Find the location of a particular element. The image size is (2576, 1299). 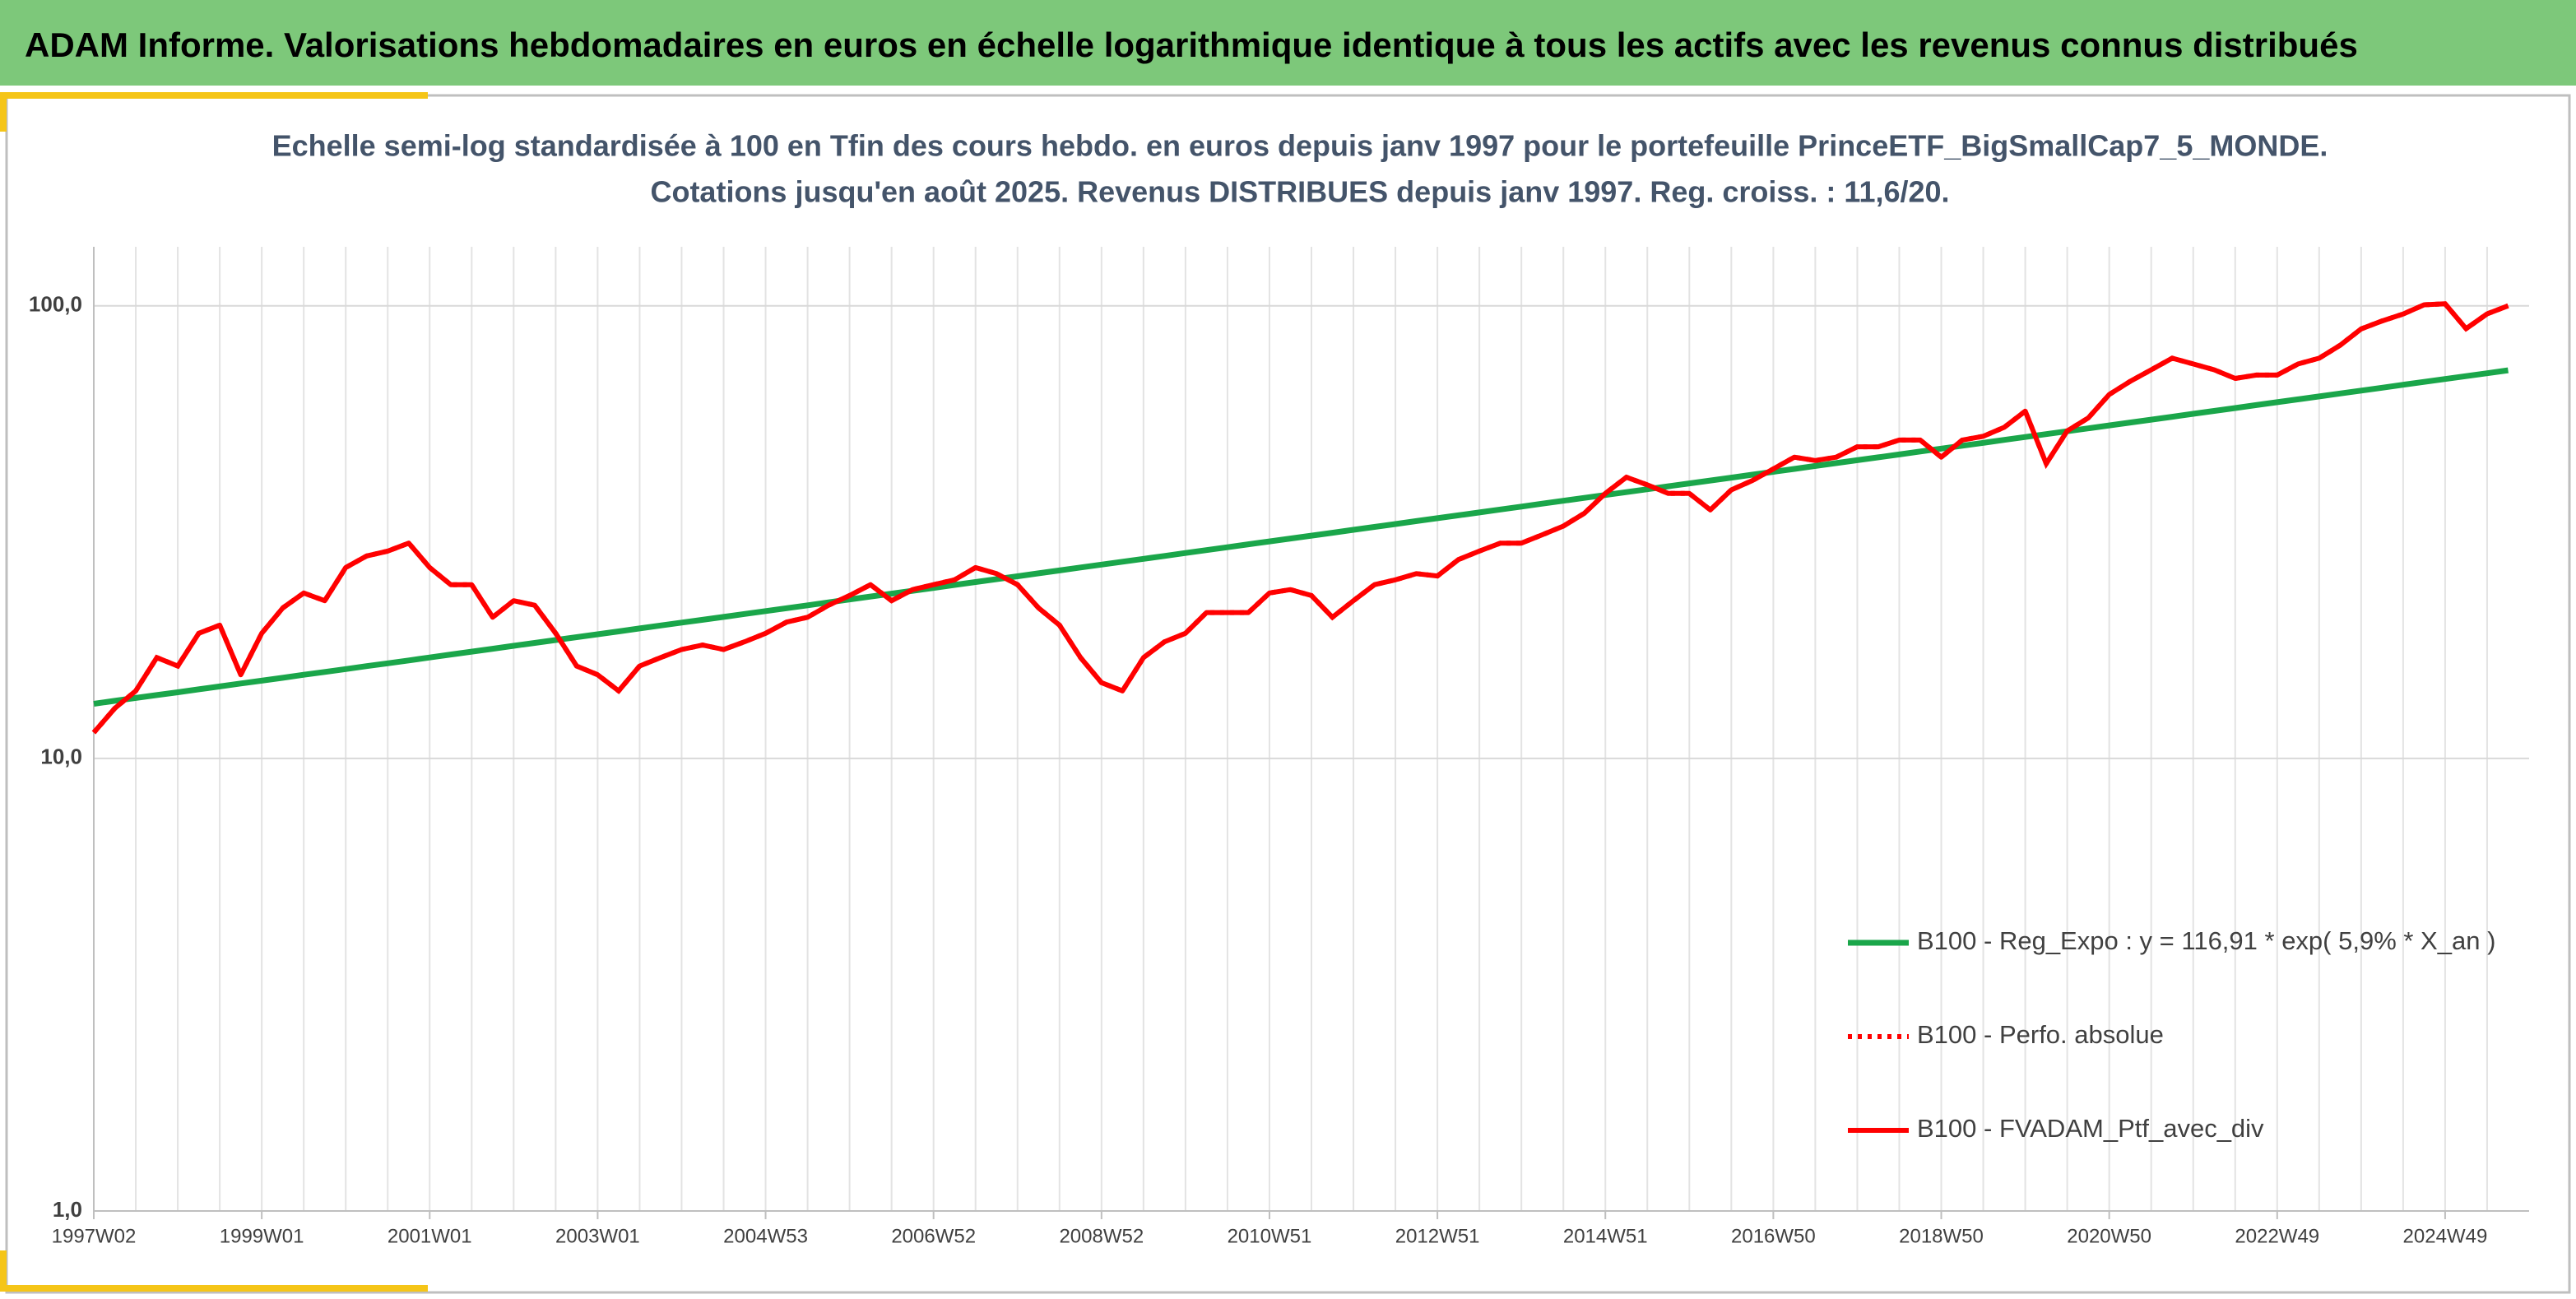

y-tick-label: 10,0 is located at coordinates (61, 757).